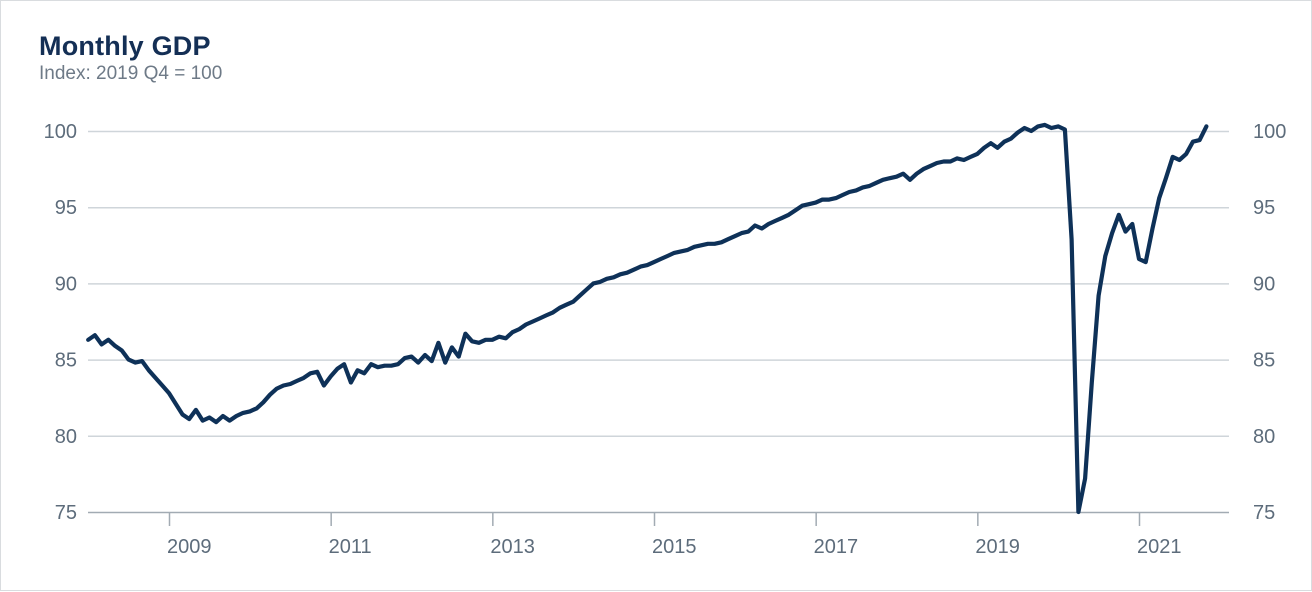 This screenshot has width=1312, height=592. Describe the element at coordinates (1264, 208) in the screenshot. I see `y-axis-label-right: 95` at that location.